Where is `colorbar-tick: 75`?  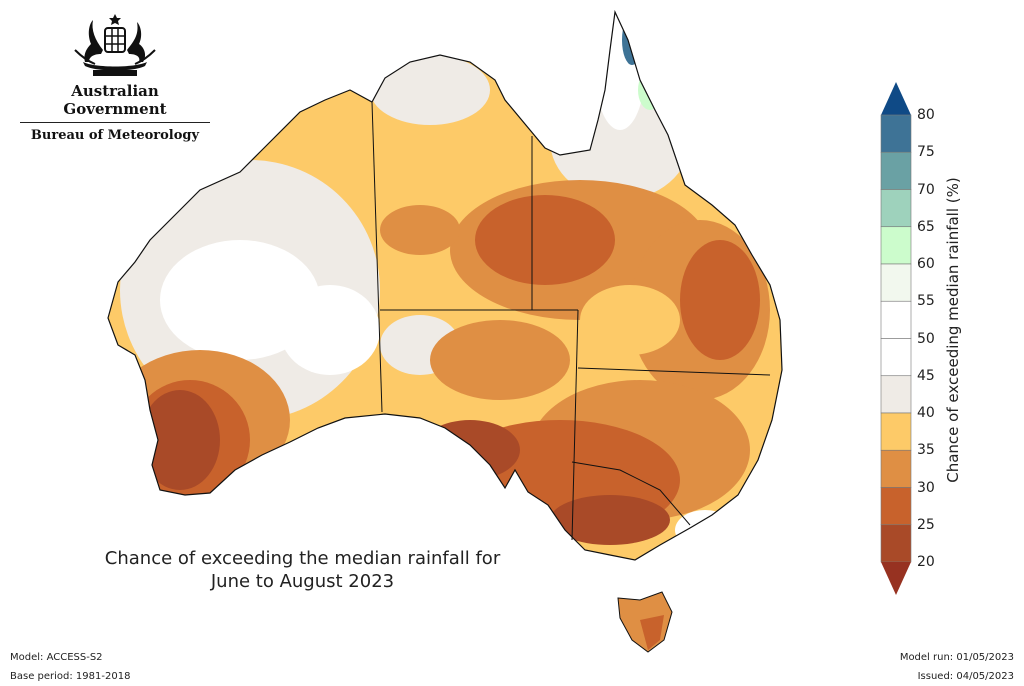
colorbar-tick: 75 is located at coordinates (926, 152).